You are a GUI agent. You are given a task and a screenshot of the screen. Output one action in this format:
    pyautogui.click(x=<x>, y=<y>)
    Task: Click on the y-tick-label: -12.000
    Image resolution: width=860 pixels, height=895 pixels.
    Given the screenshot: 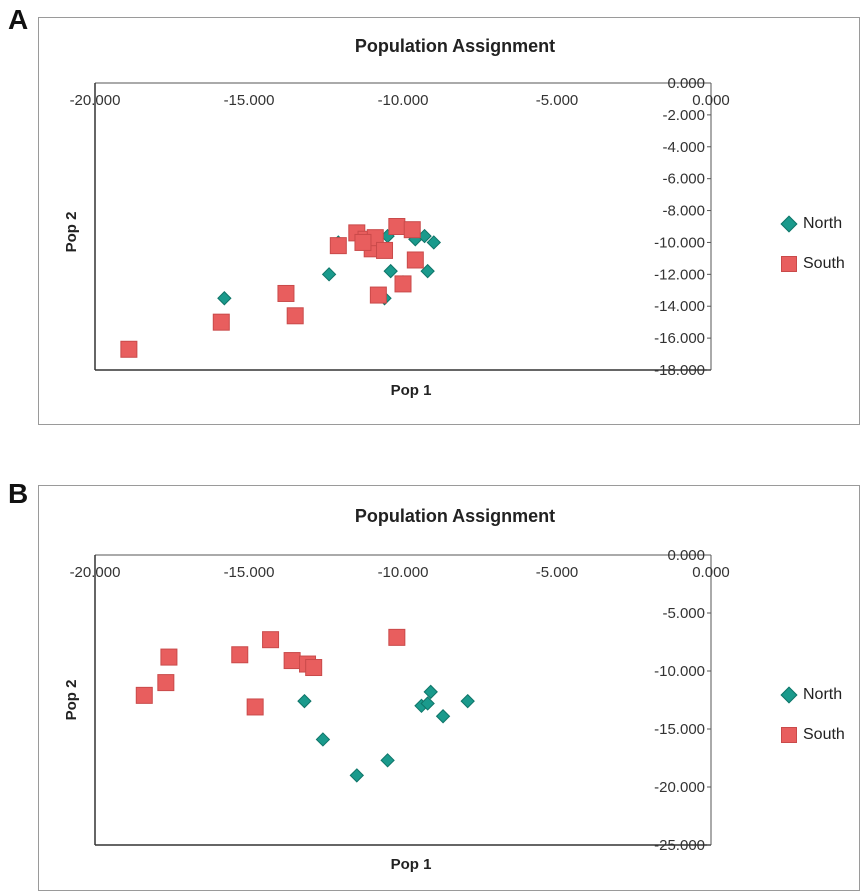 What is the action you would take?
    pyautogui.click(x=679, y=274)
    